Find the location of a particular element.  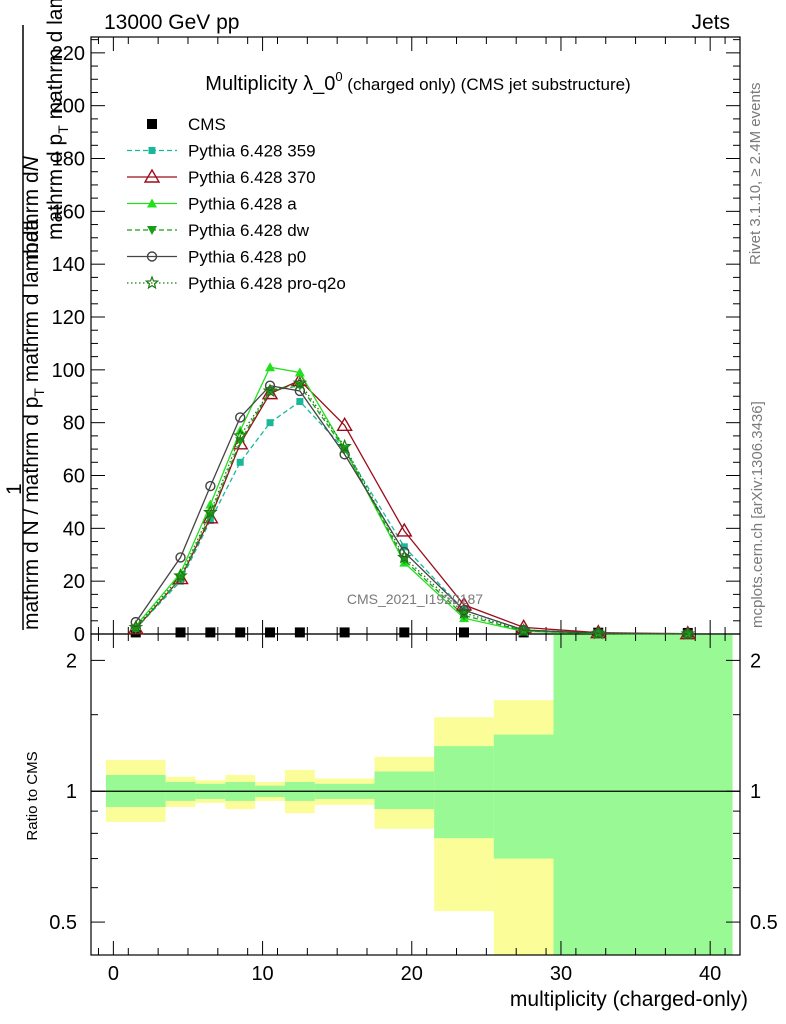

legend-item: Pythia 6.428 a is located at coordinates (212, 204).